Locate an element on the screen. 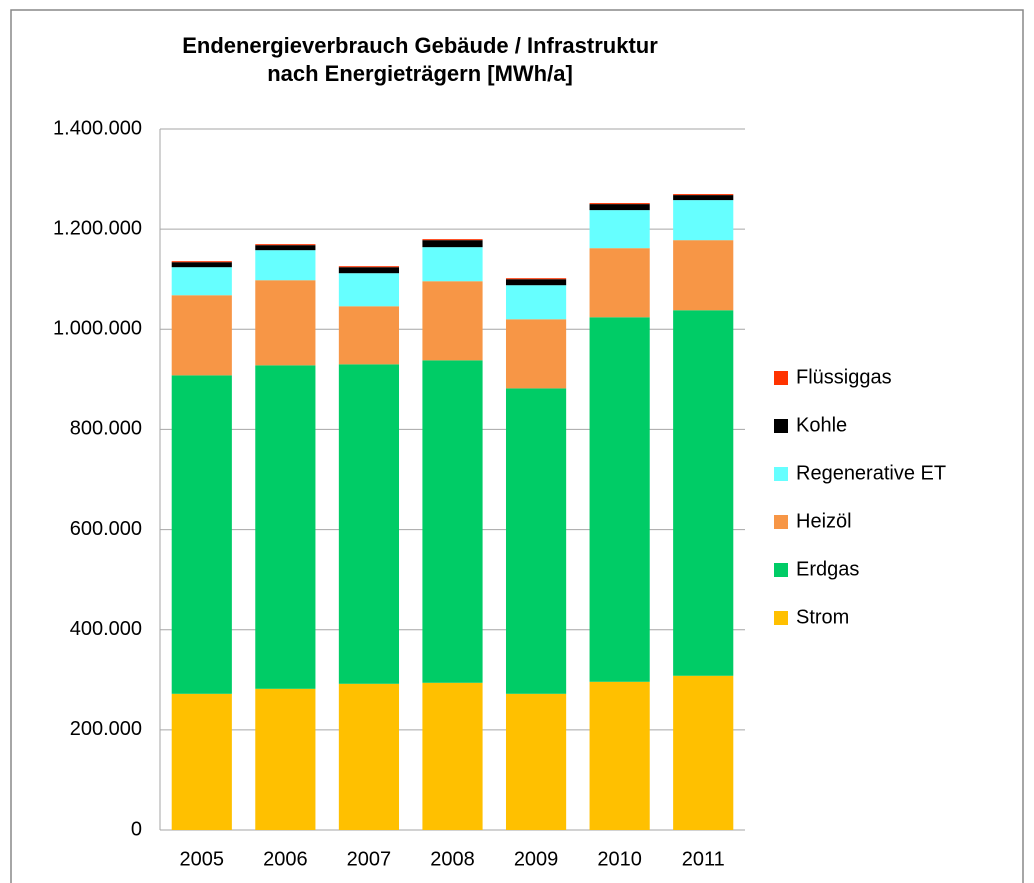 The image size is (1034, 883). x-tick-label: 2006 is located at coordinates (285, 859).